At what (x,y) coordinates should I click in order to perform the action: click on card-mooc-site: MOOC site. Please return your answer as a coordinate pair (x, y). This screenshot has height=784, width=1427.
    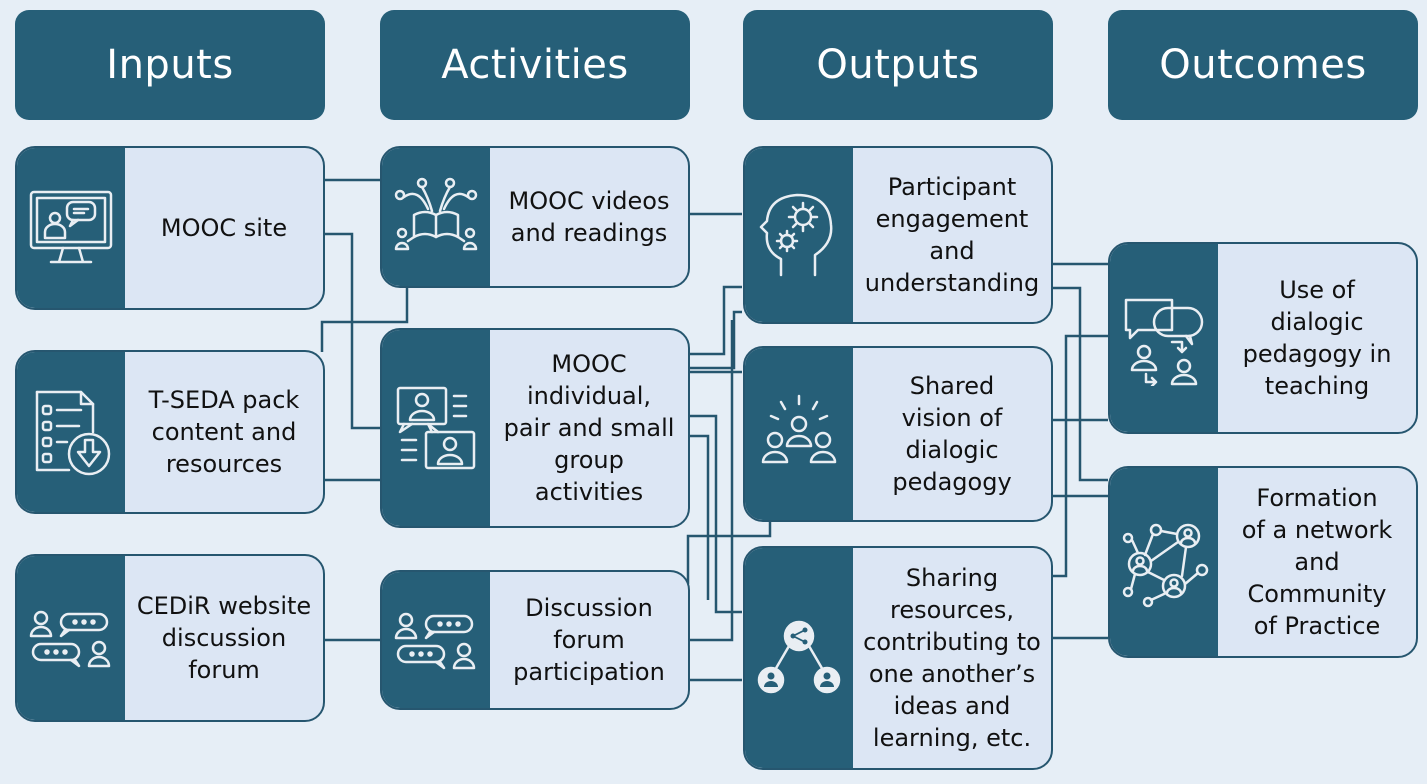
    Looking at the image, I should click on (170, 228).